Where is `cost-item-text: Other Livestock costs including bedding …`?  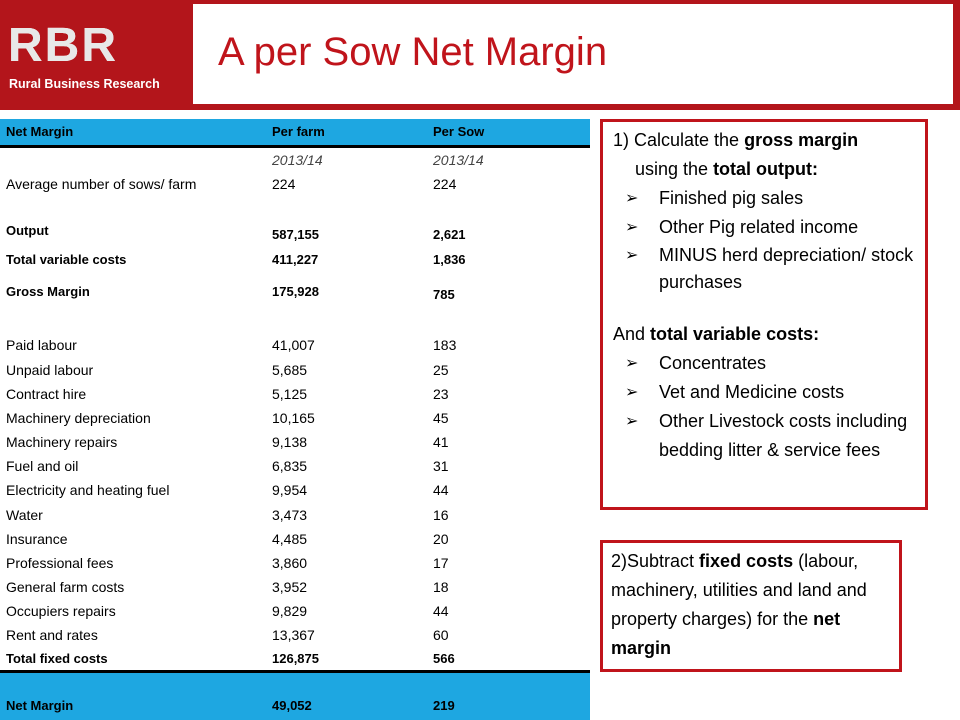
cost-item-text: Other Livestock costs including bedding … is located at coordinates (783, 435).